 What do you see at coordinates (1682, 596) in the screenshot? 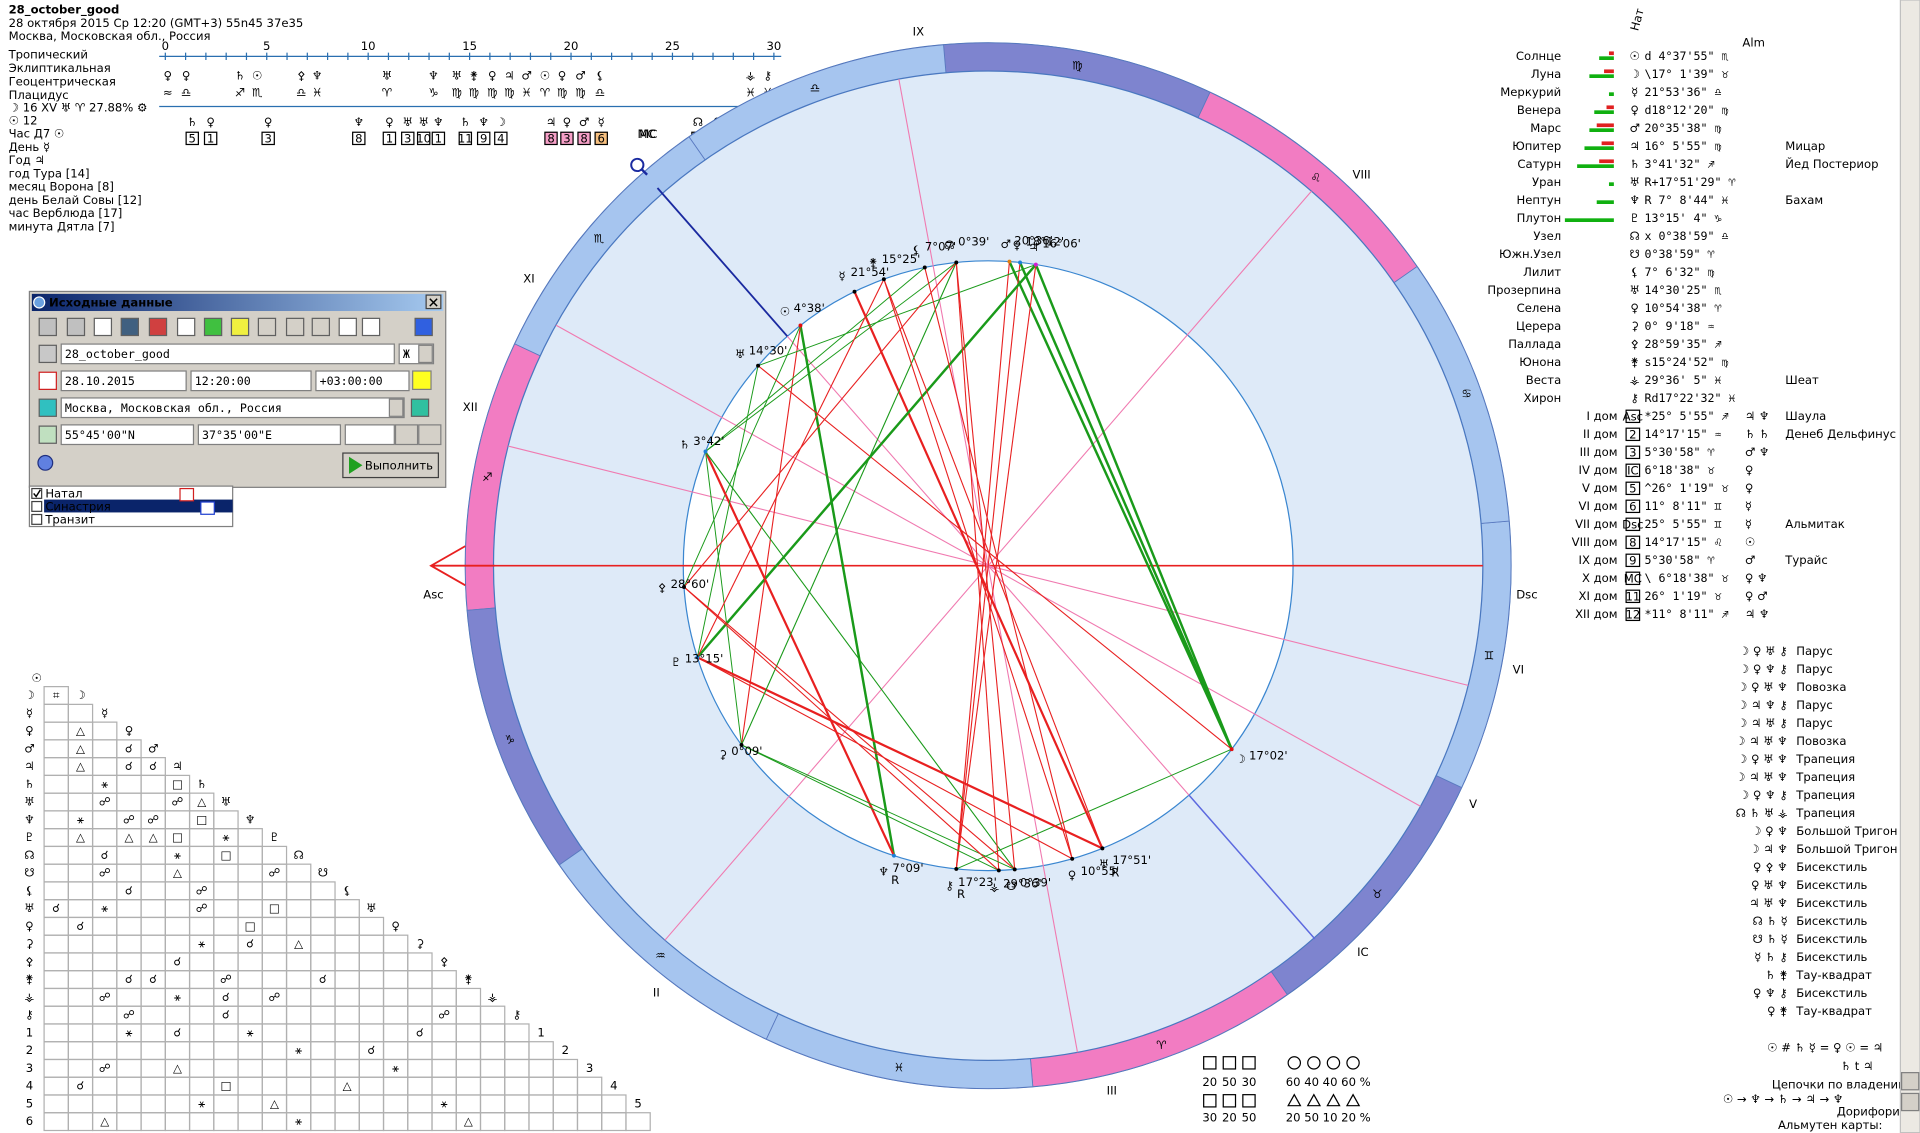
I see `house-position: 26° 1'19" ♉` at bounding box center [1682, 596].